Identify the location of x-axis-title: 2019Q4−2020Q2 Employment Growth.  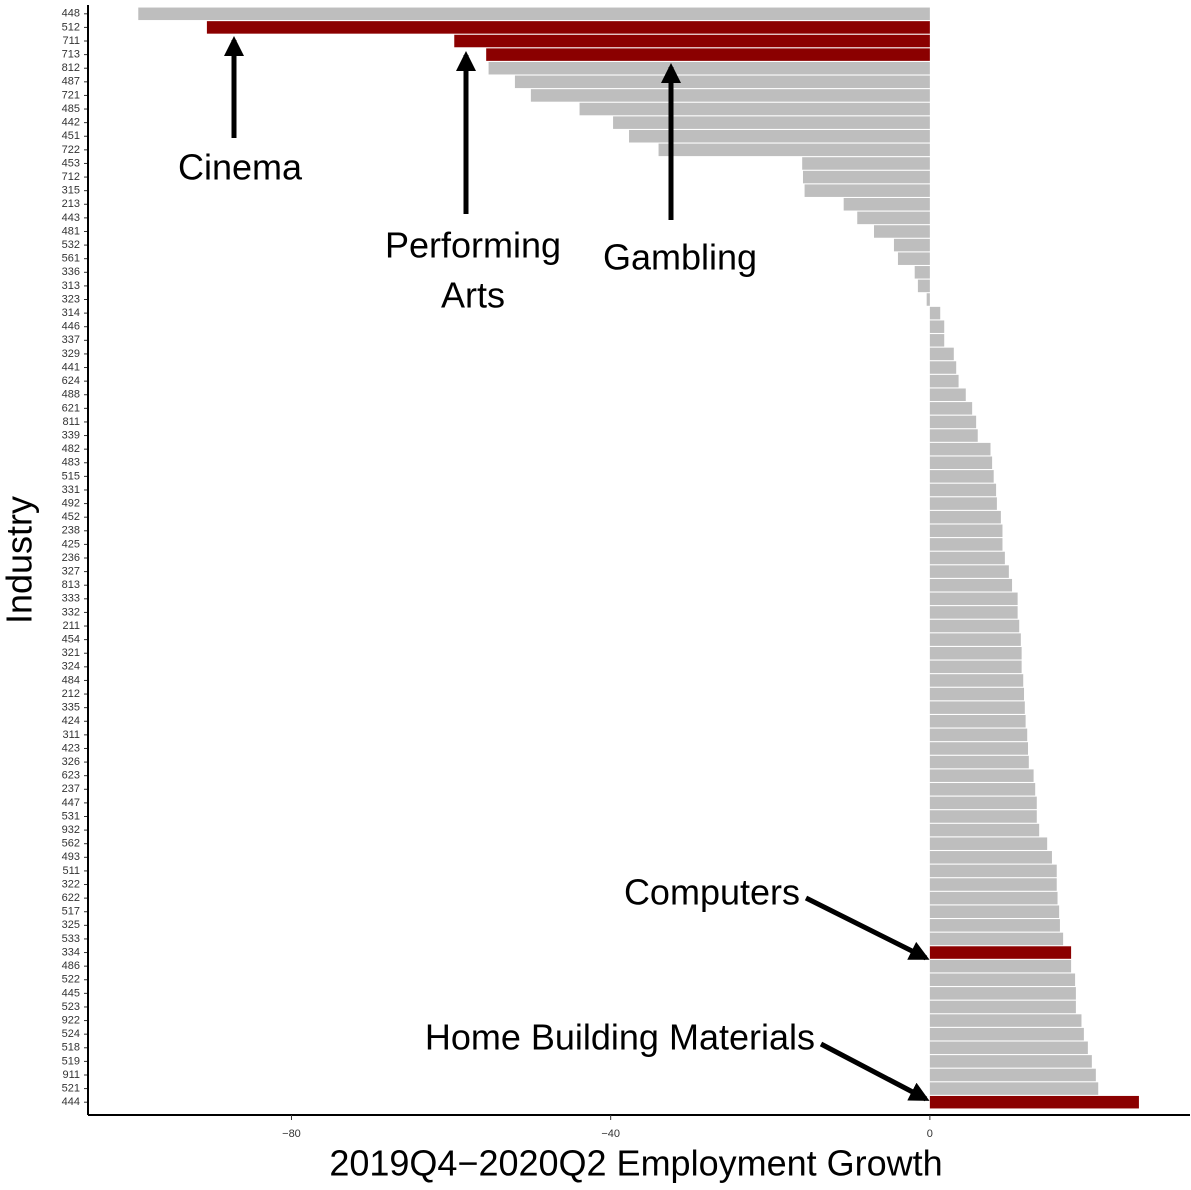
(635, 1163).